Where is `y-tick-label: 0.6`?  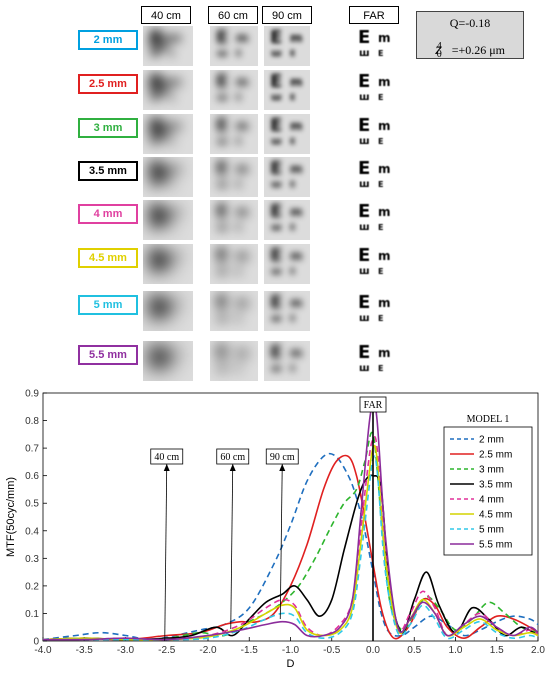
y-tick-label: 0.6 is located at coordinates (32, 476).